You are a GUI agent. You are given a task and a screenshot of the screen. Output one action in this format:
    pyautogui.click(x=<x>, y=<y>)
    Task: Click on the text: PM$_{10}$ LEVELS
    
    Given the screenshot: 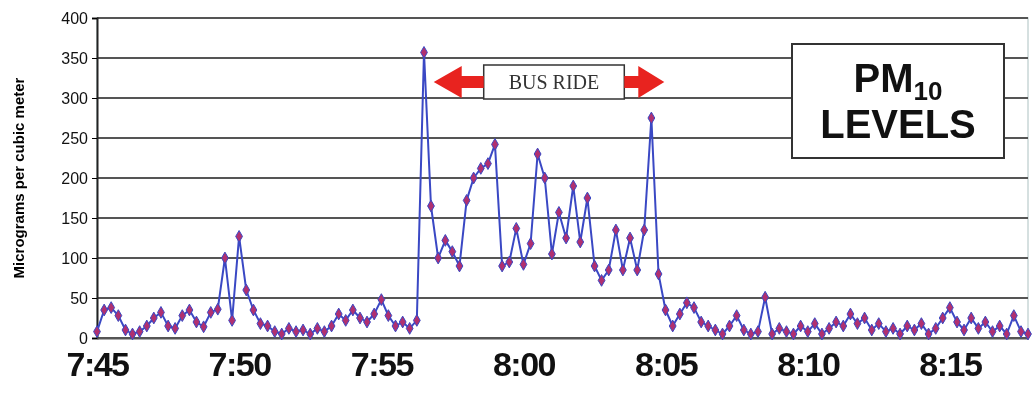 What is the action you would take?
    pyautogui.click(x=898, y=101)
    